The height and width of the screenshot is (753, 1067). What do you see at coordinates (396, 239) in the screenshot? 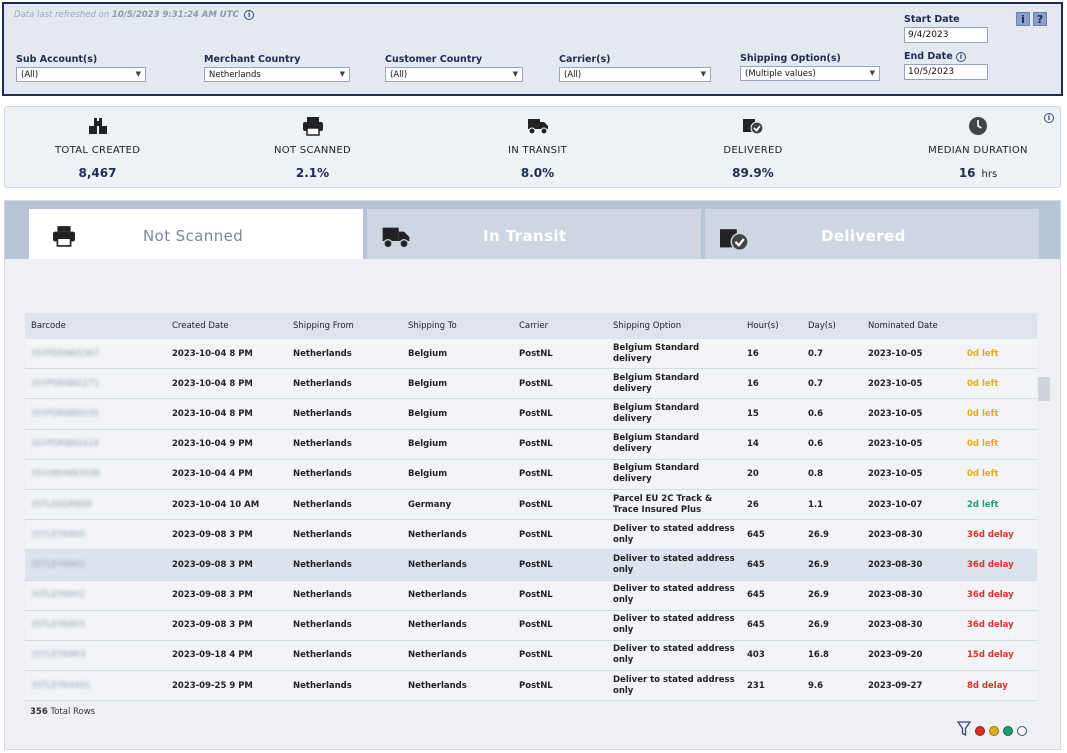
I see `truck-icon` at bounding box center [396, 239].